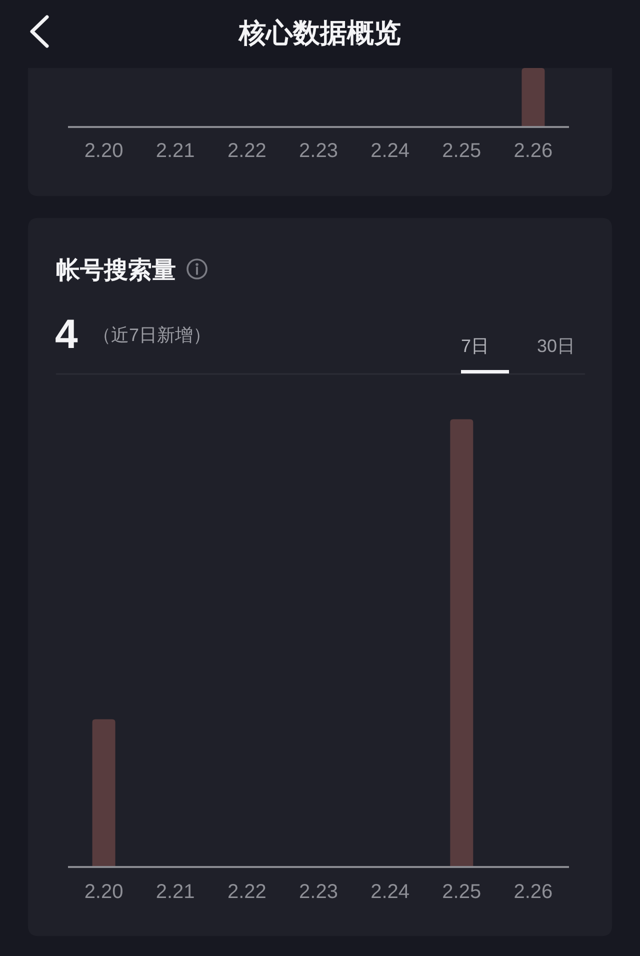 This screenshot has height=956, width=640. I want to click on page-title: 核心数据概览, so click(320, 33).